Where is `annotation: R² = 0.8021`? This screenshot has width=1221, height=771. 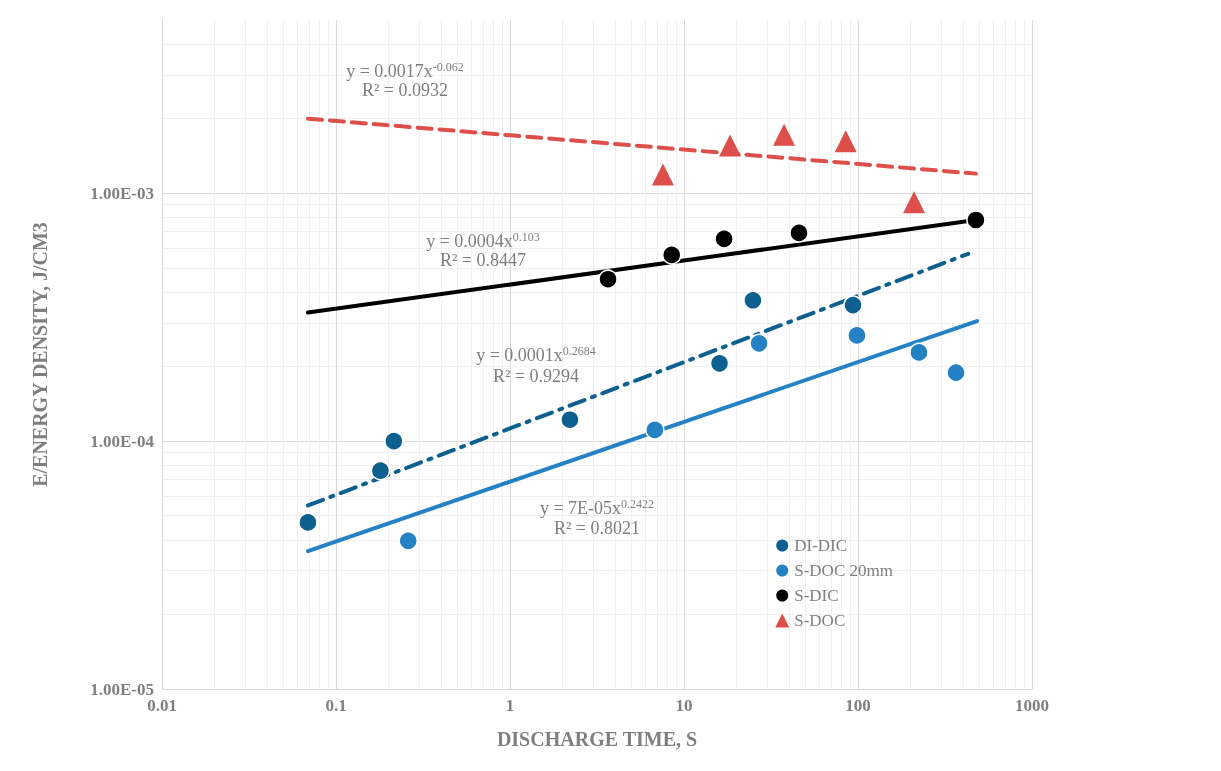
annotation: R² = 0.8021 is located at coordinates (597, 528).